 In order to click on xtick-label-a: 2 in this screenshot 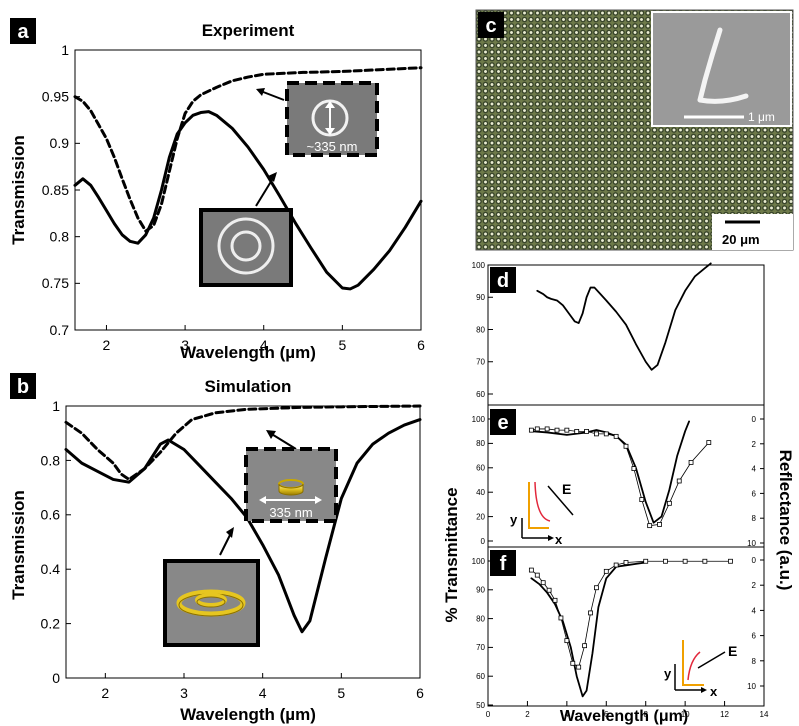, I will do `click(107, 345)`.